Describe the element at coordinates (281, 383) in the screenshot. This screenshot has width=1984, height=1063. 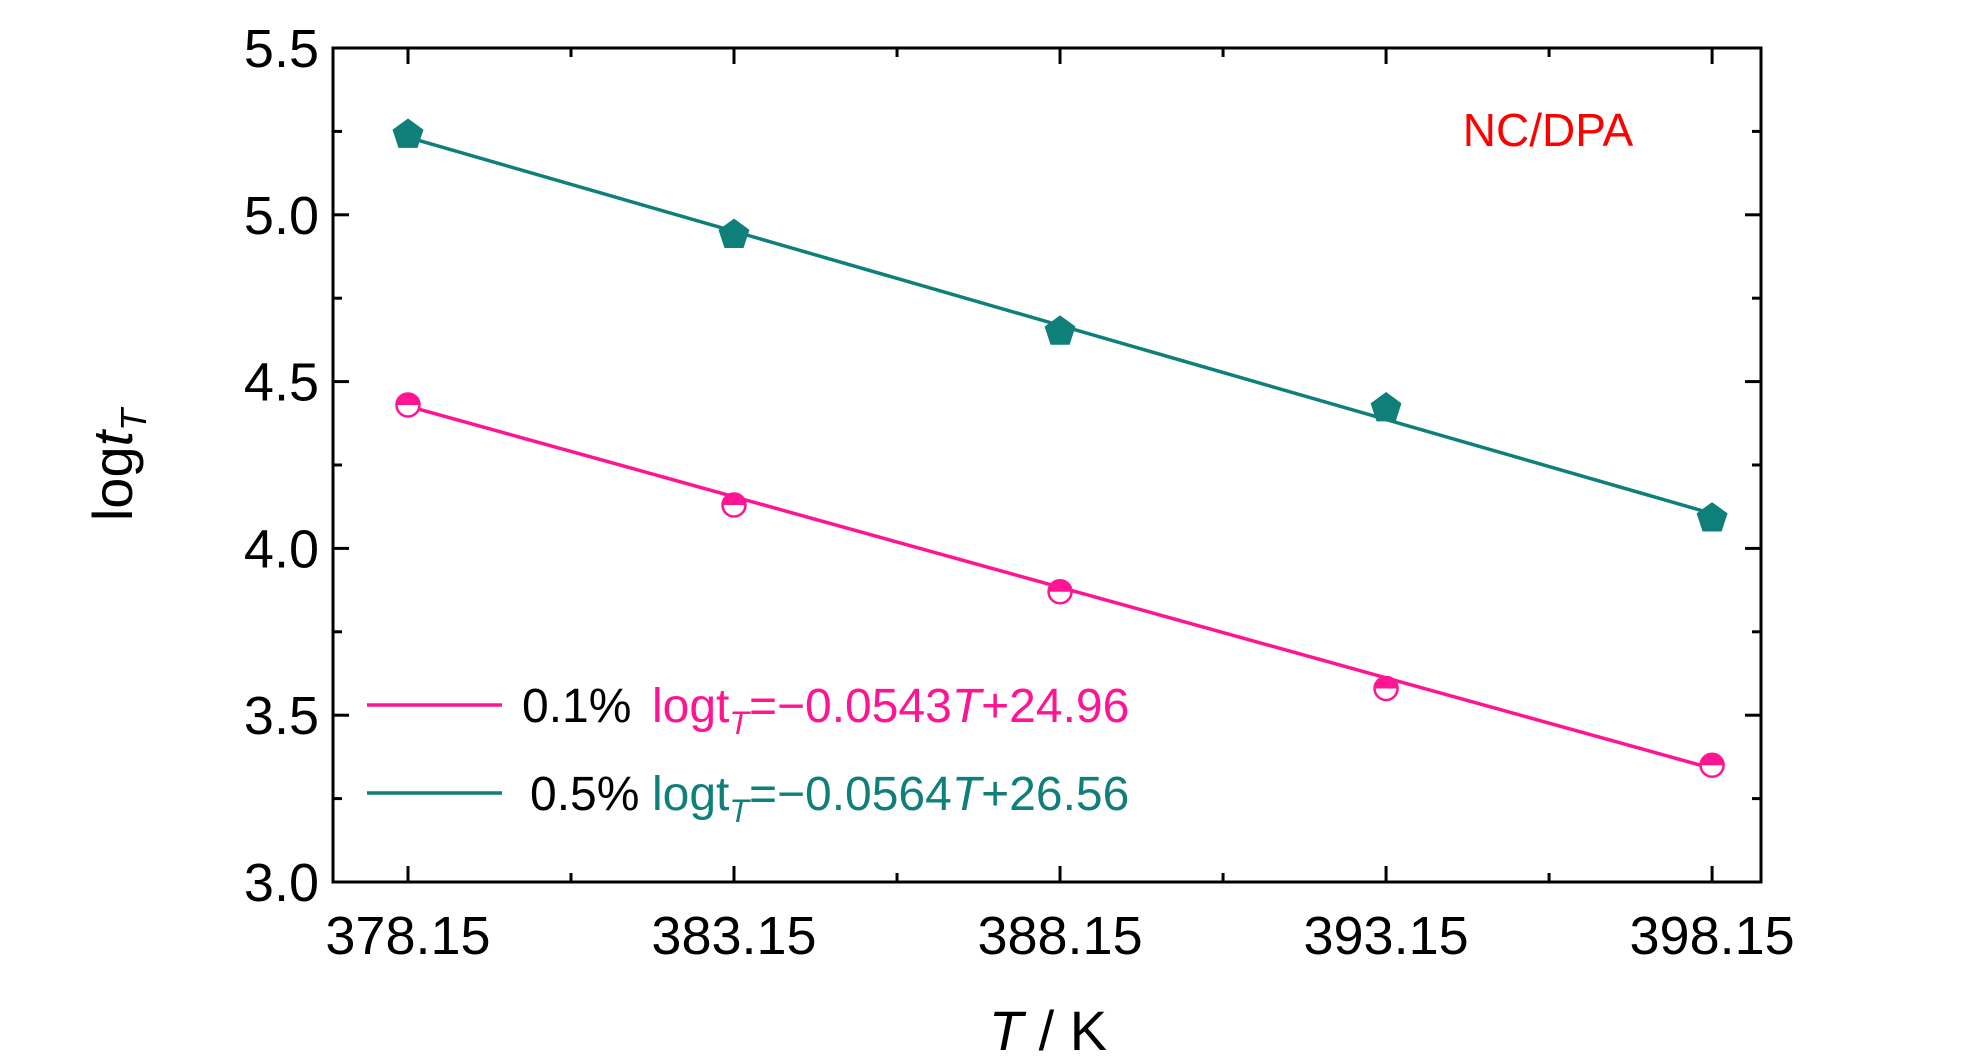
I see `y-tick-label: 4.5` at that location.